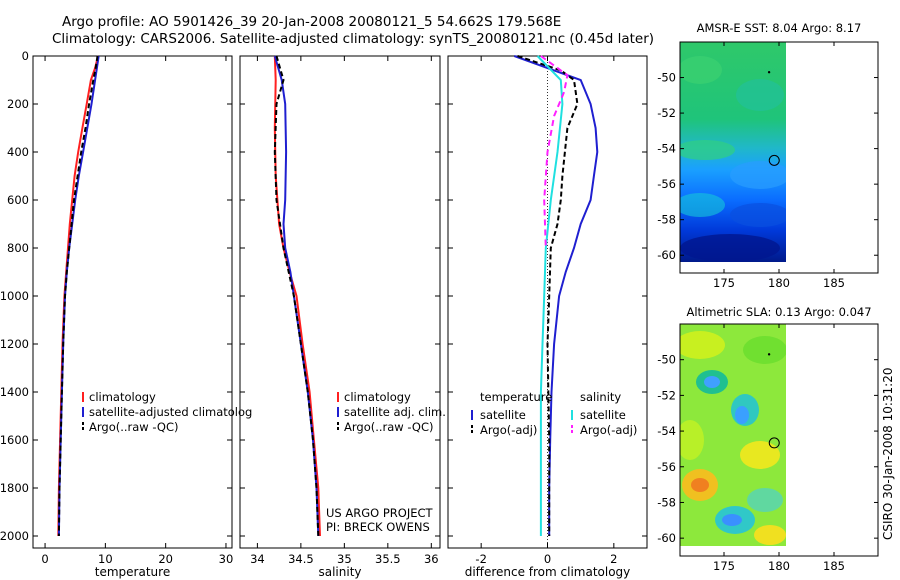 This screenshot has width=900, height=580. Describe the element at coordinates (14, 536) in the screenshot. I see `y-tick-label: 2000` at that location.